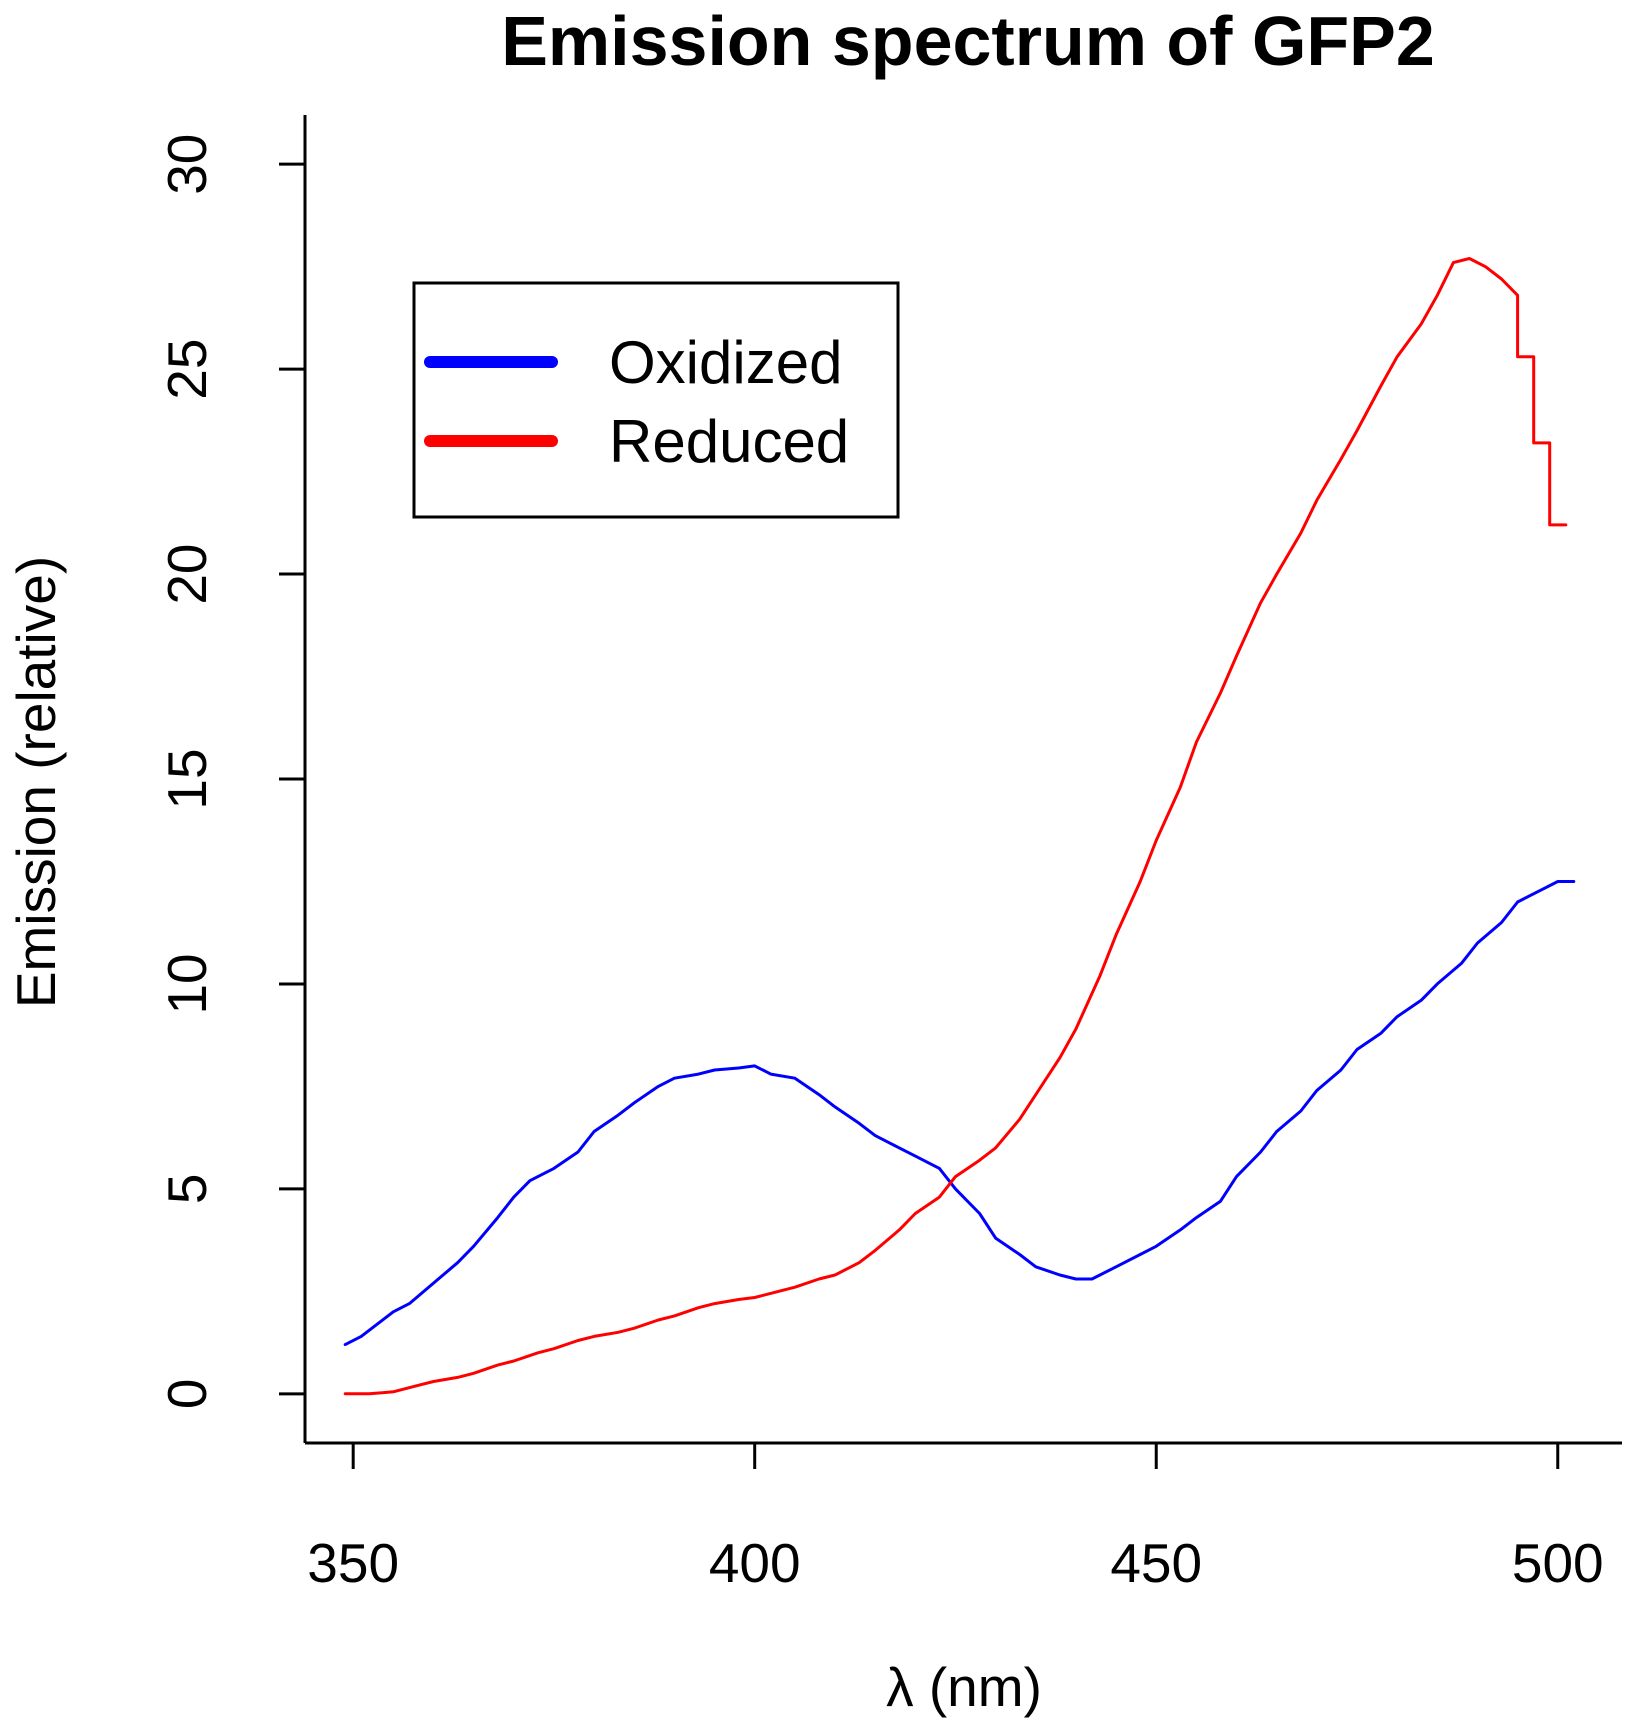 The height and width of the screenshot is (1723, 1633). I want to click on y-axis-title: Emission (relative), so click(36, 782).